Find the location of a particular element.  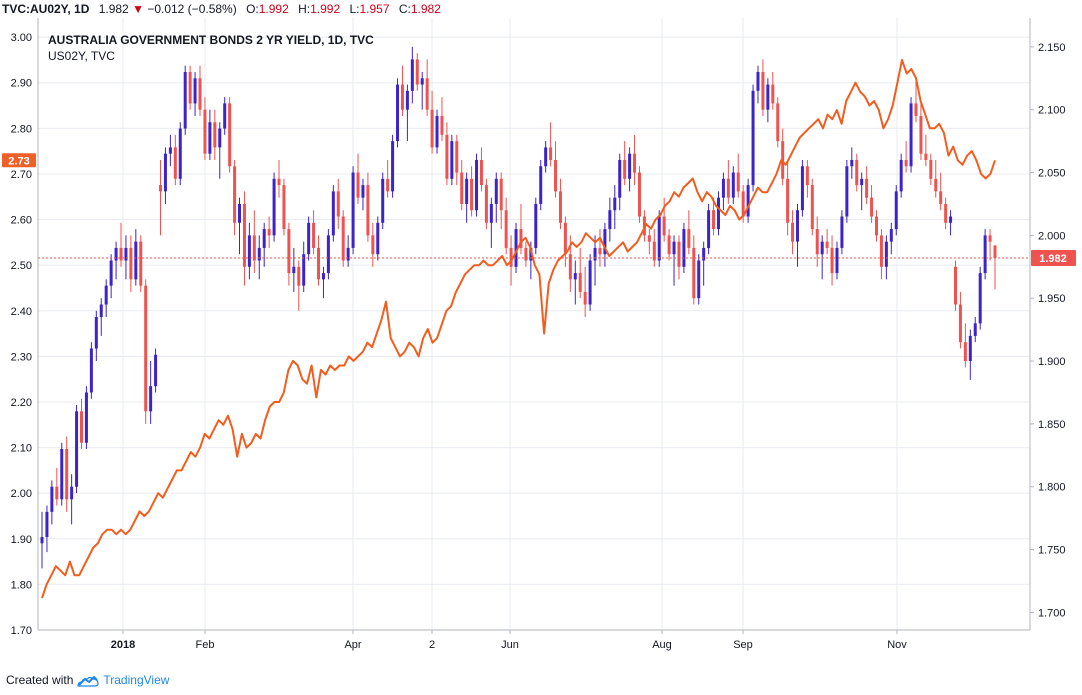

x-tick-label: 2018 is located at coordinates (123, 645).